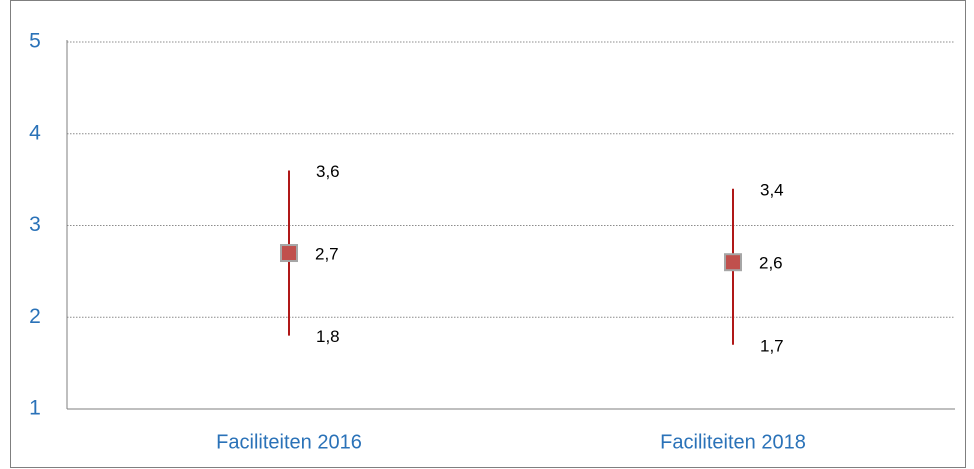 The width and height of the screenshot is (974, 469). Describe the element at coordinates (289, 442) in the screenshot. I see `x-tick-label: Faciliteiten 2016` at that location.